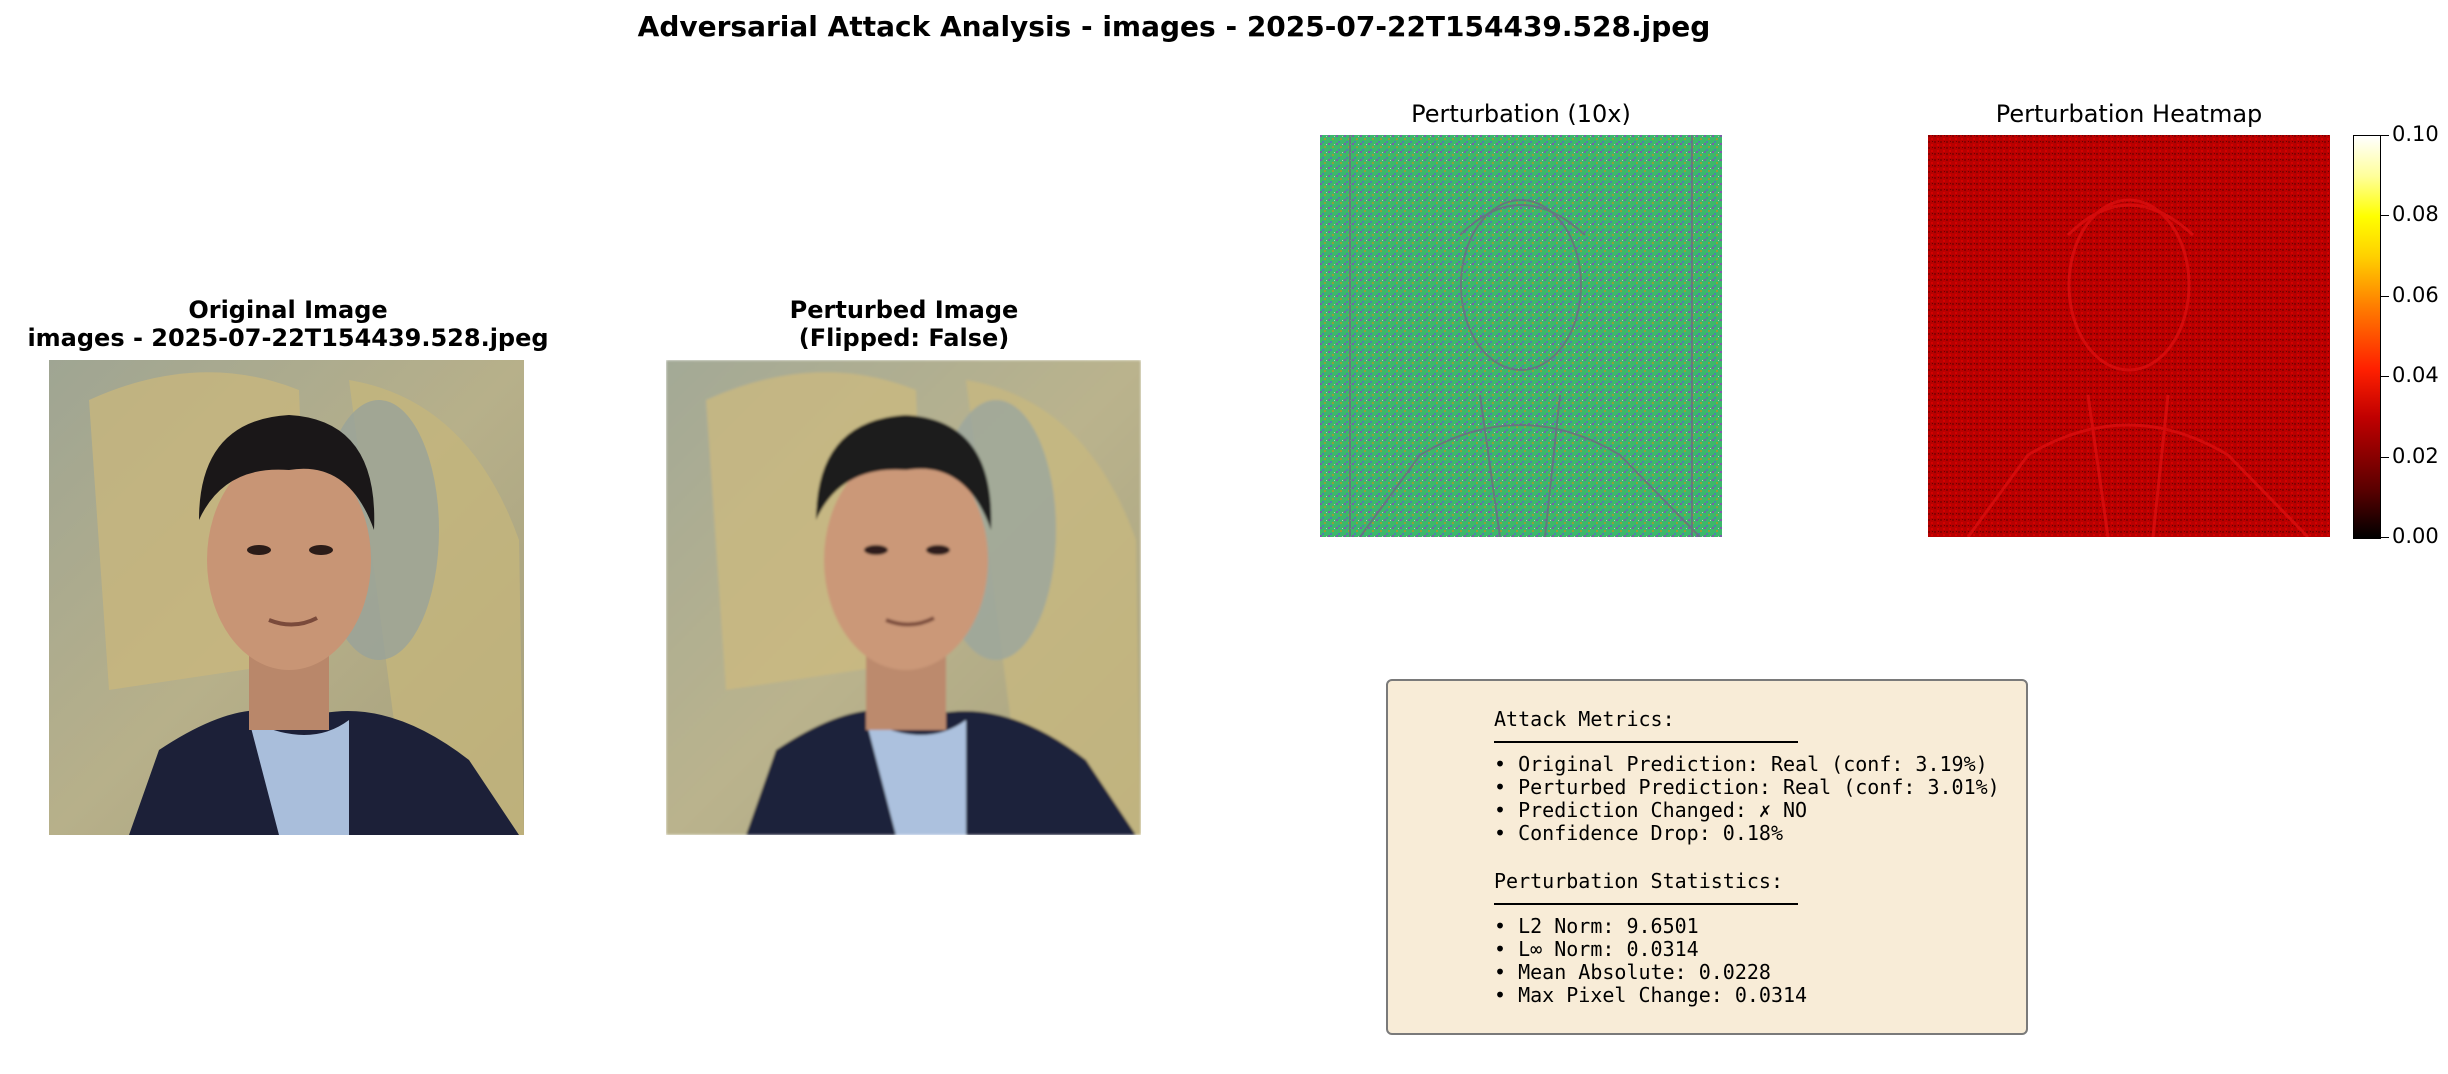 The image size is (2448, 1074). I want to click on attack-metrics-rule, so click(1646, 742).